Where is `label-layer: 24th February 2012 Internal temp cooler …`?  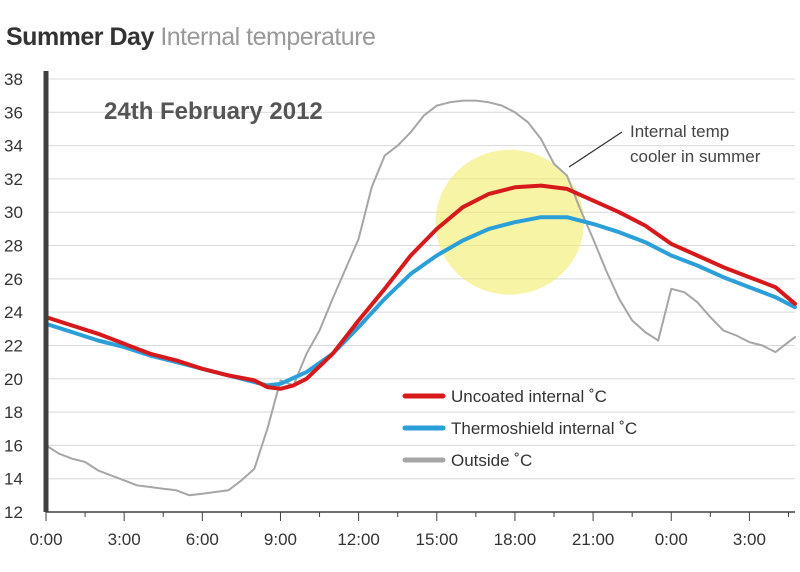
label-layer: 24th February 2012 Internal temp cooler … is located at coordinates (432, 133).